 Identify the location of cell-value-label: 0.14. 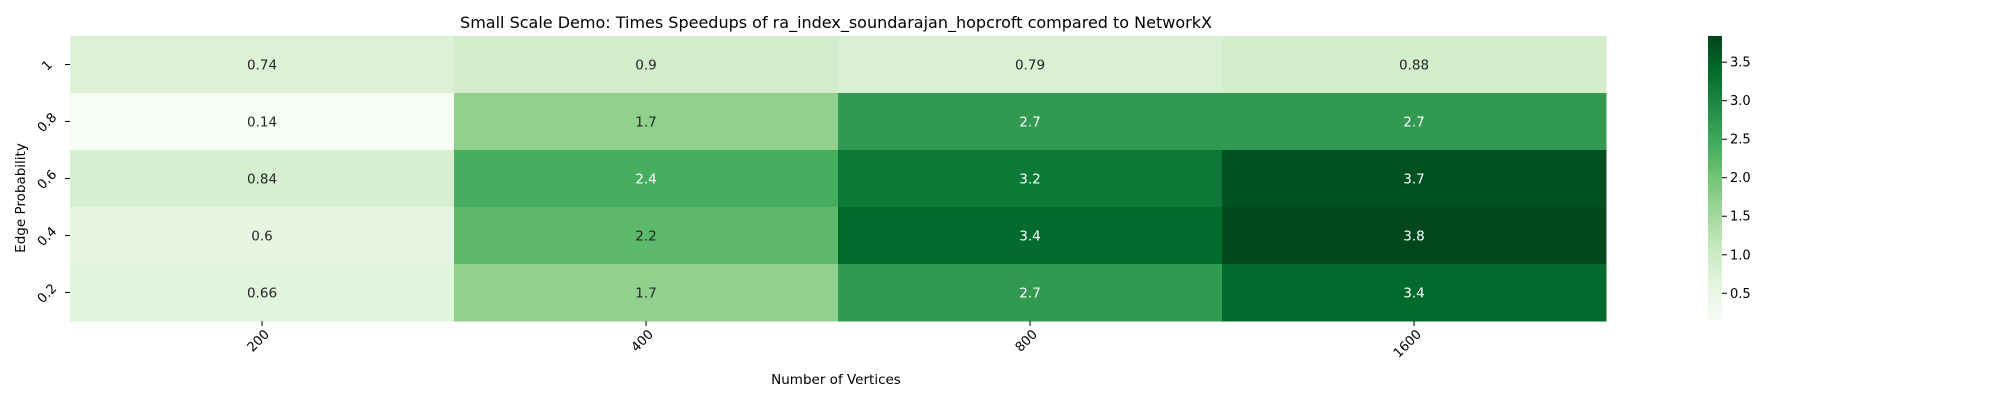
(262, 123).